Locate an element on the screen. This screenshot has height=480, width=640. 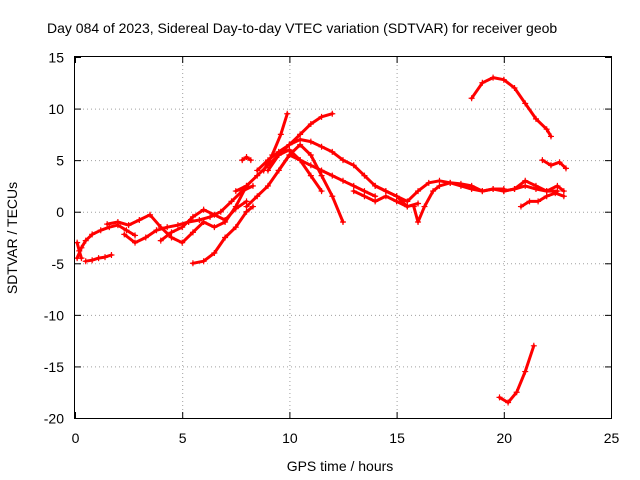
x-tick-label: 10 is located at coordinates (290, 438).